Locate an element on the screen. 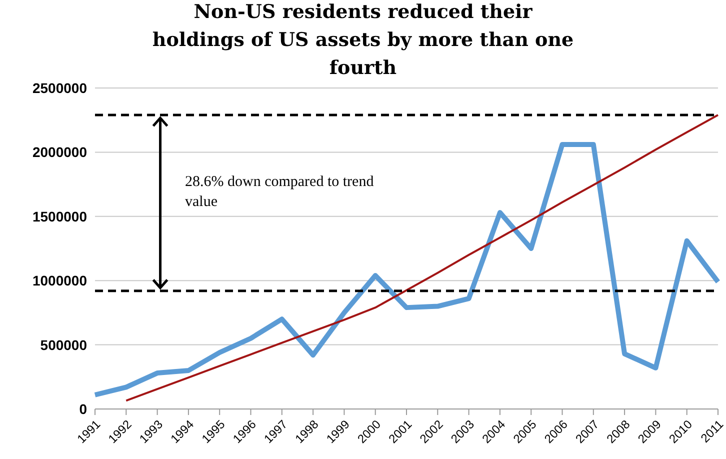 This screenshot has height=459, width=726. y-tick-label: 2500000 is located at coordinates (60, 88).